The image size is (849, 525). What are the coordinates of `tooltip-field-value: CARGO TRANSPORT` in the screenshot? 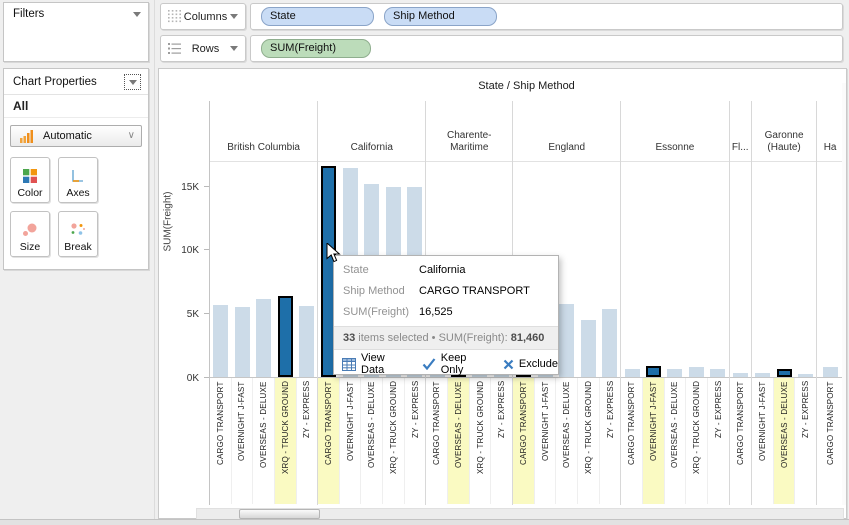 It's located at (474, 291).